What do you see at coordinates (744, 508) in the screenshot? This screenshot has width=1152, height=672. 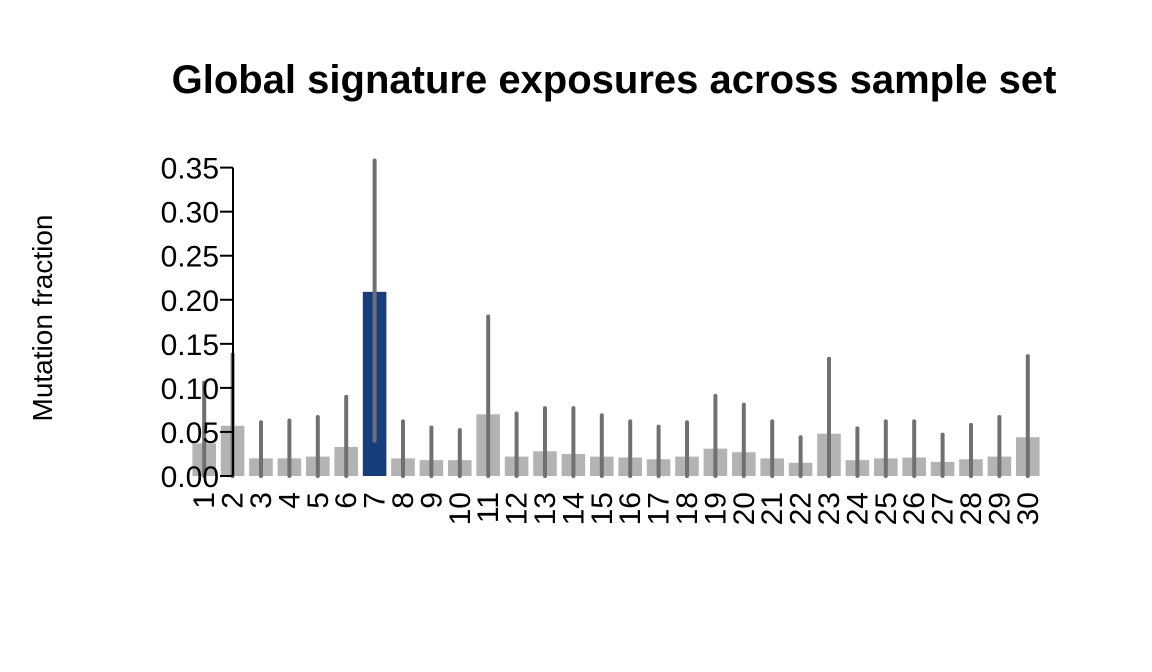 I see `x-tick-label-20: 20` at bounding box center [744, 508].